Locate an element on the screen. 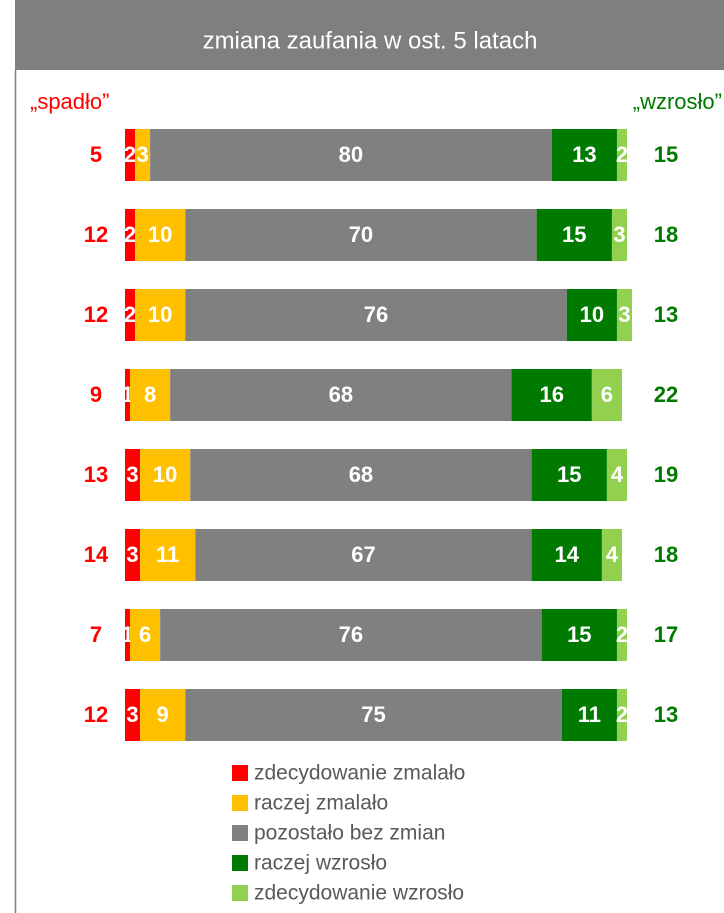  right-header: „wzrosło” is located at coordinates (677, 101).